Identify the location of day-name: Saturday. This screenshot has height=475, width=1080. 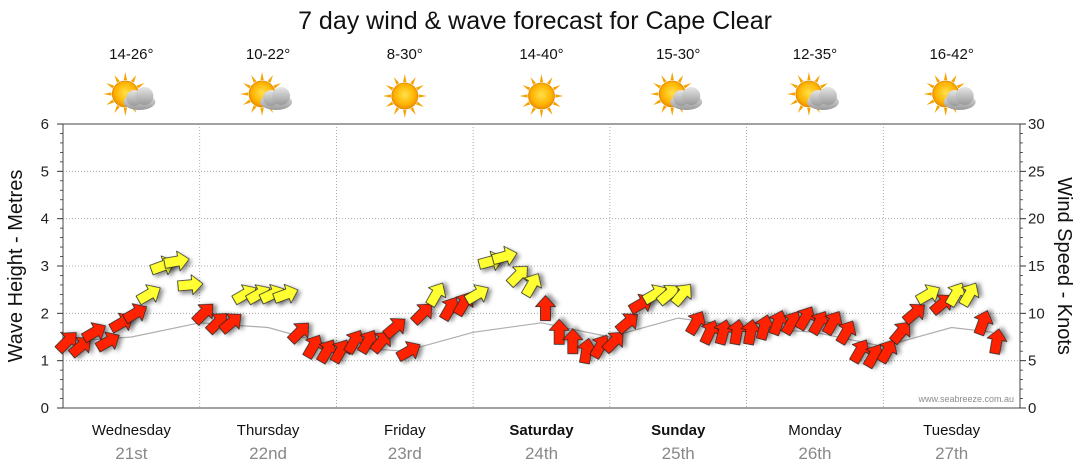
(541, 430).